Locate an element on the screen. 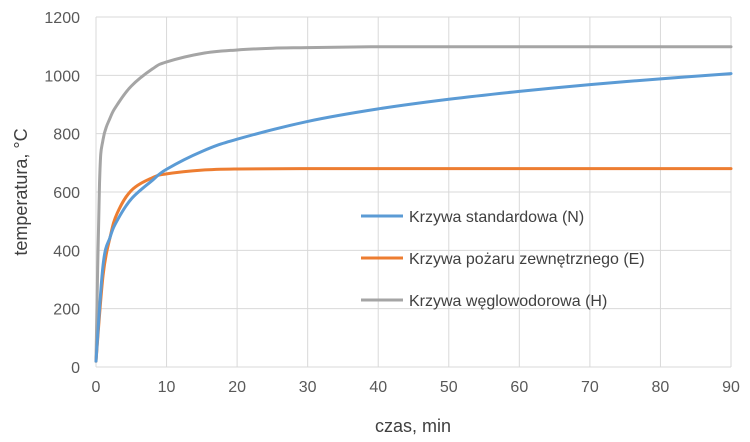 This screenshot has width=750, height=442. x-tick-label: 40 is located at coordinates (378, 387).